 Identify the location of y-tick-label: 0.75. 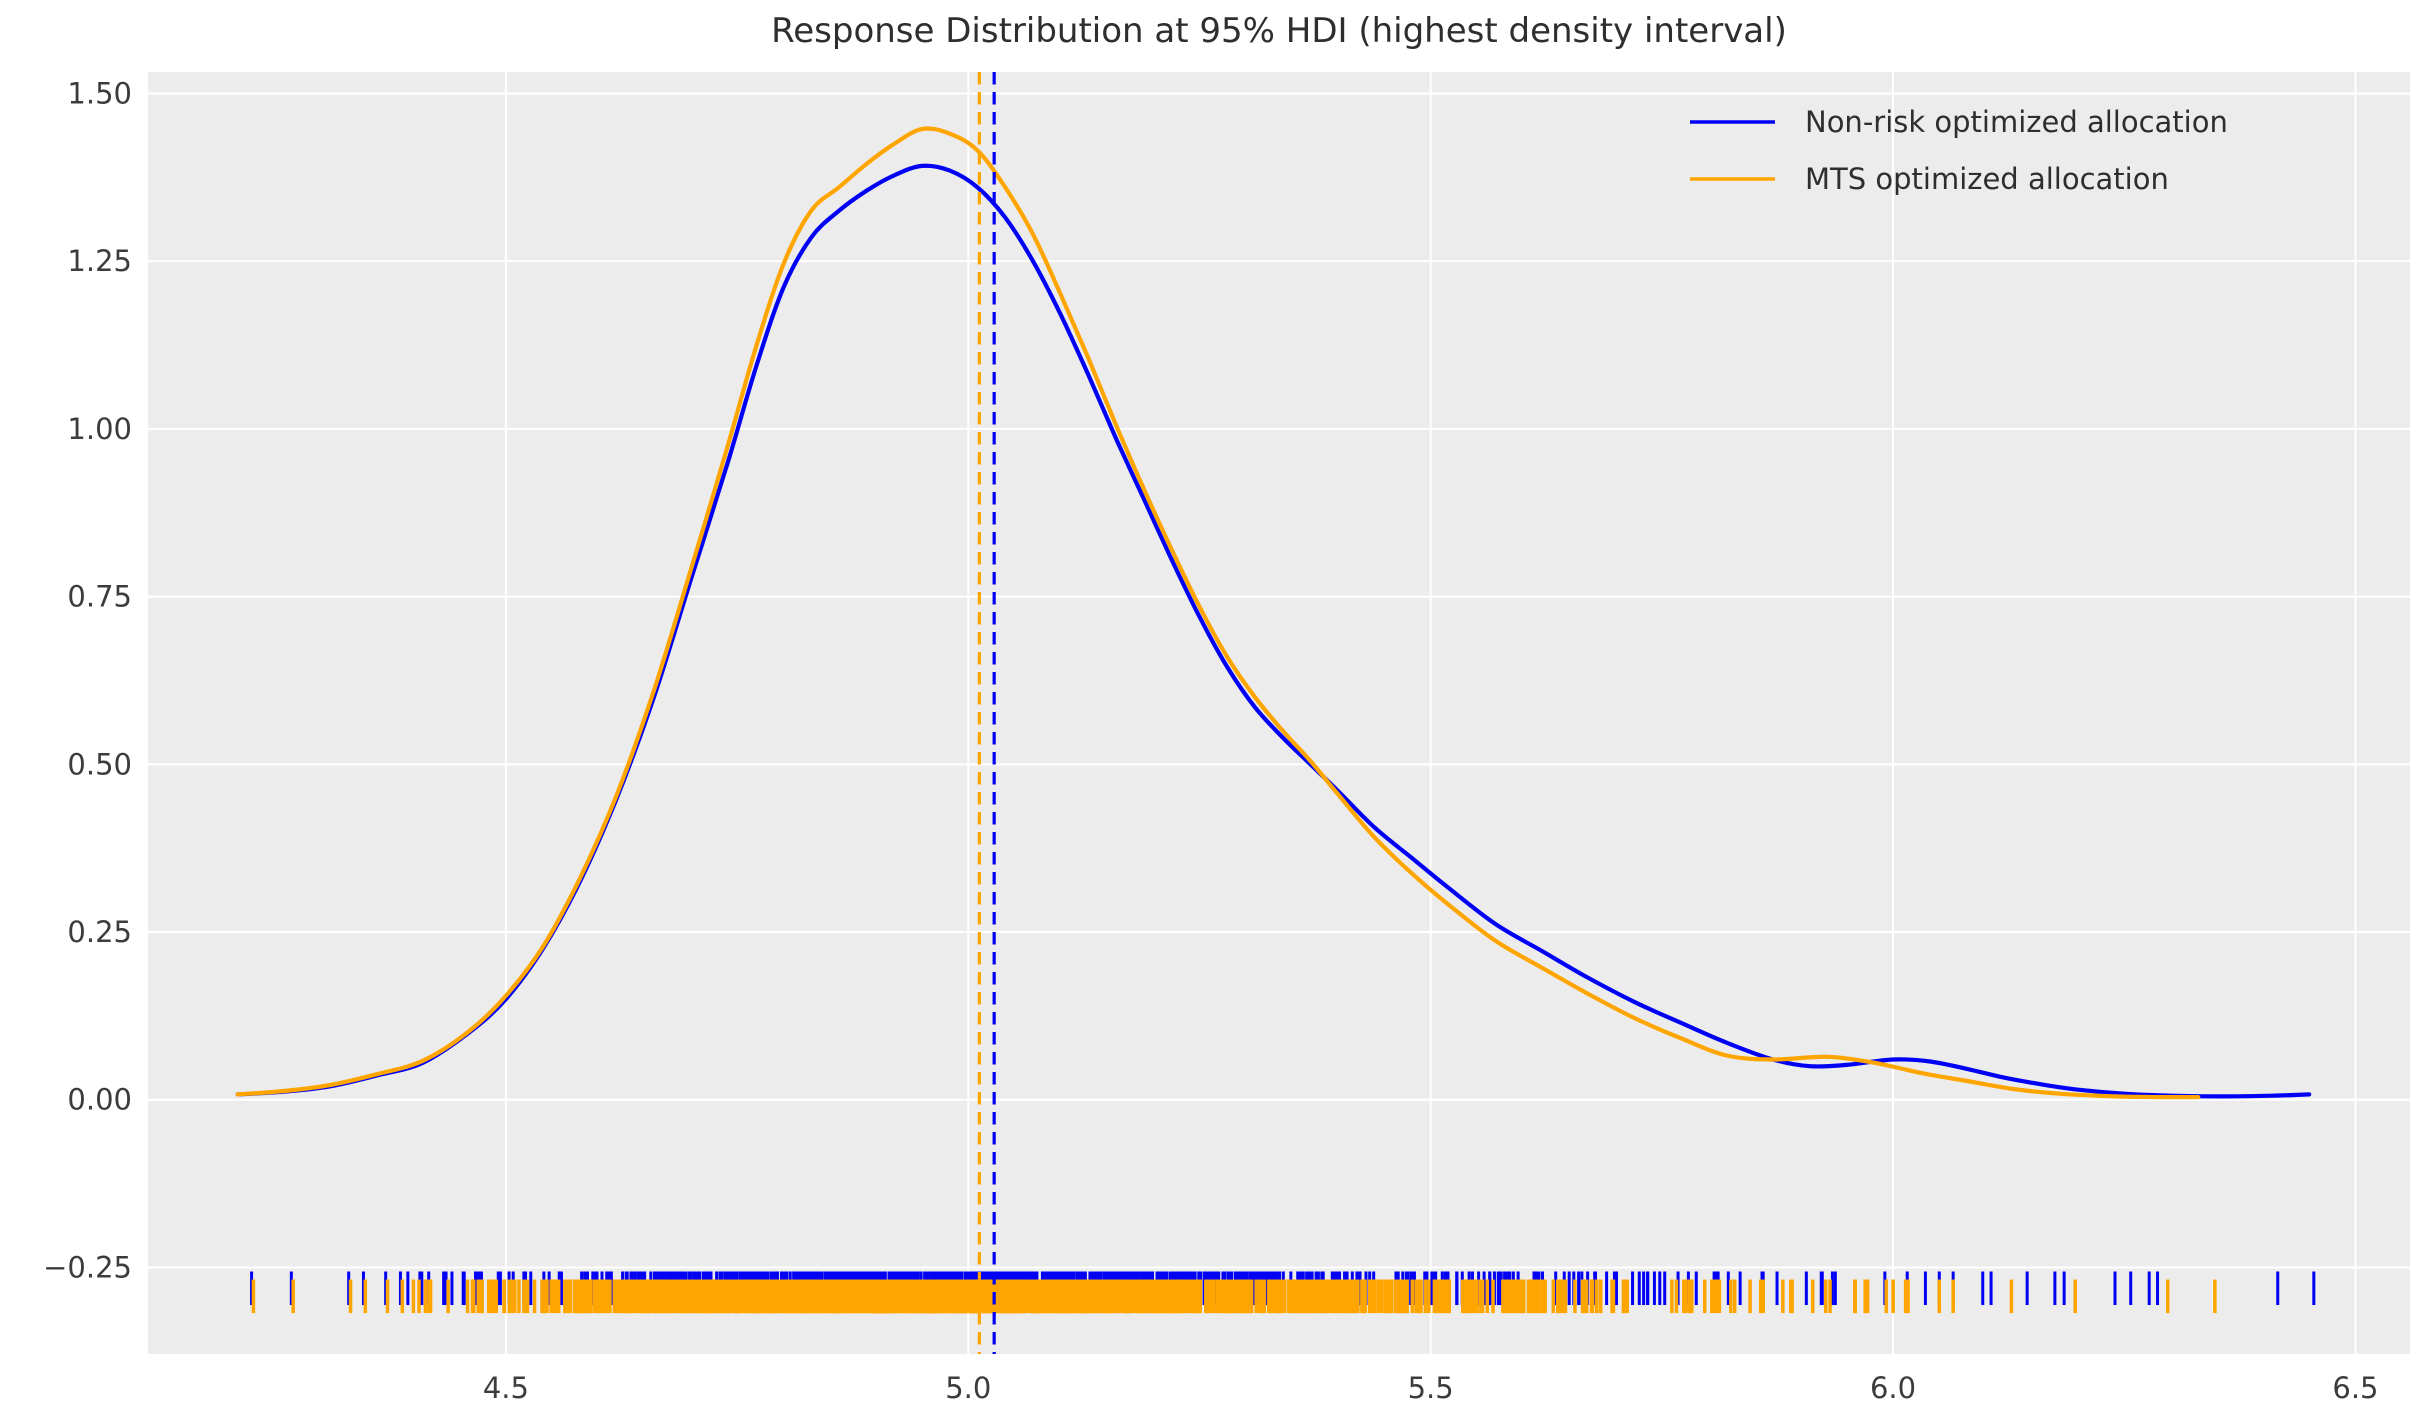
(99, 597).